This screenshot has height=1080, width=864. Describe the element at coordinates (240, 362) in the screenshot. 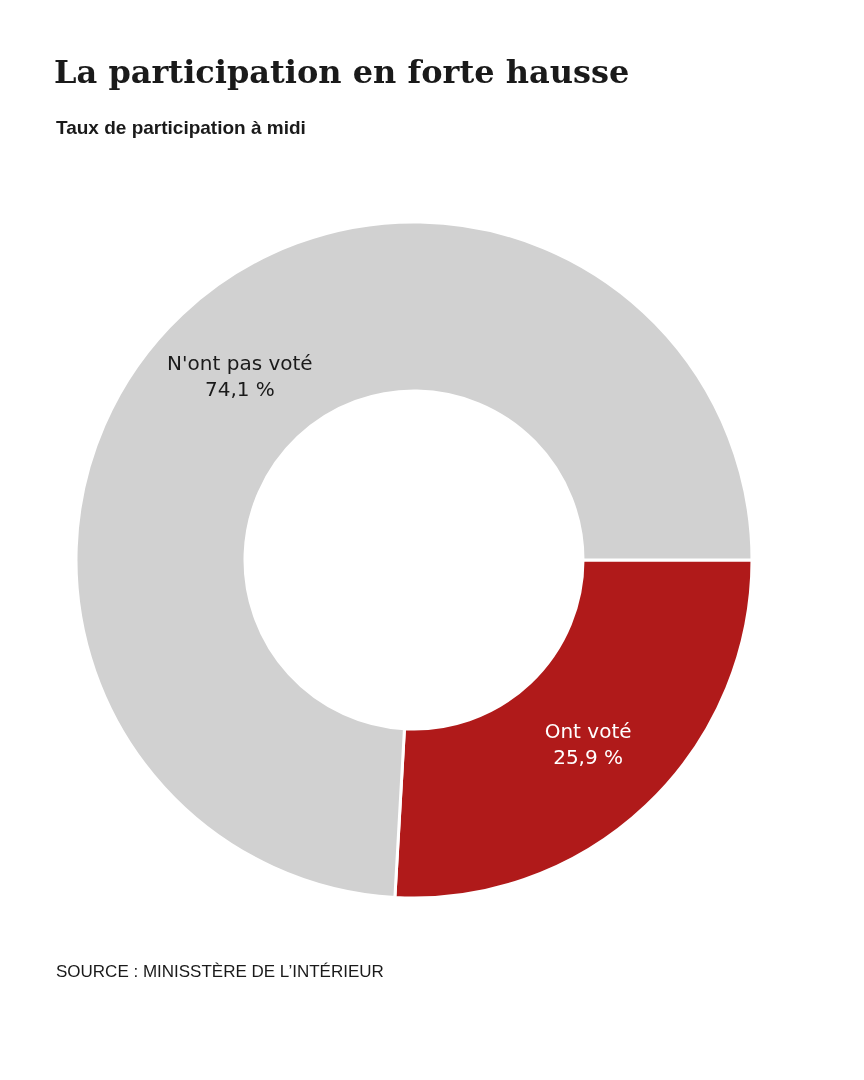

I see `slice-label: N'ont pas voté` at that location.